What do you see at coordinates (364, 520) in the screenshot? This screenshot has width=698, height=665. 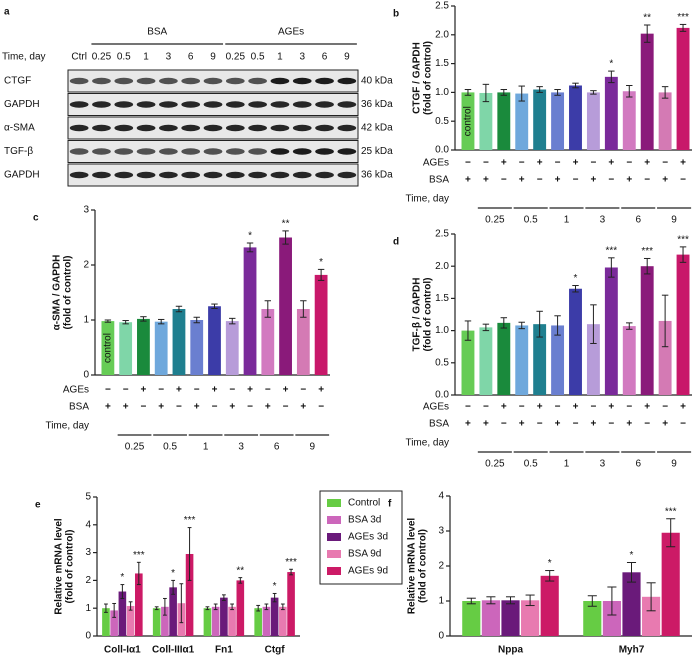 I see `legend-label: BSA 3d` at bounding box center [364, 520].